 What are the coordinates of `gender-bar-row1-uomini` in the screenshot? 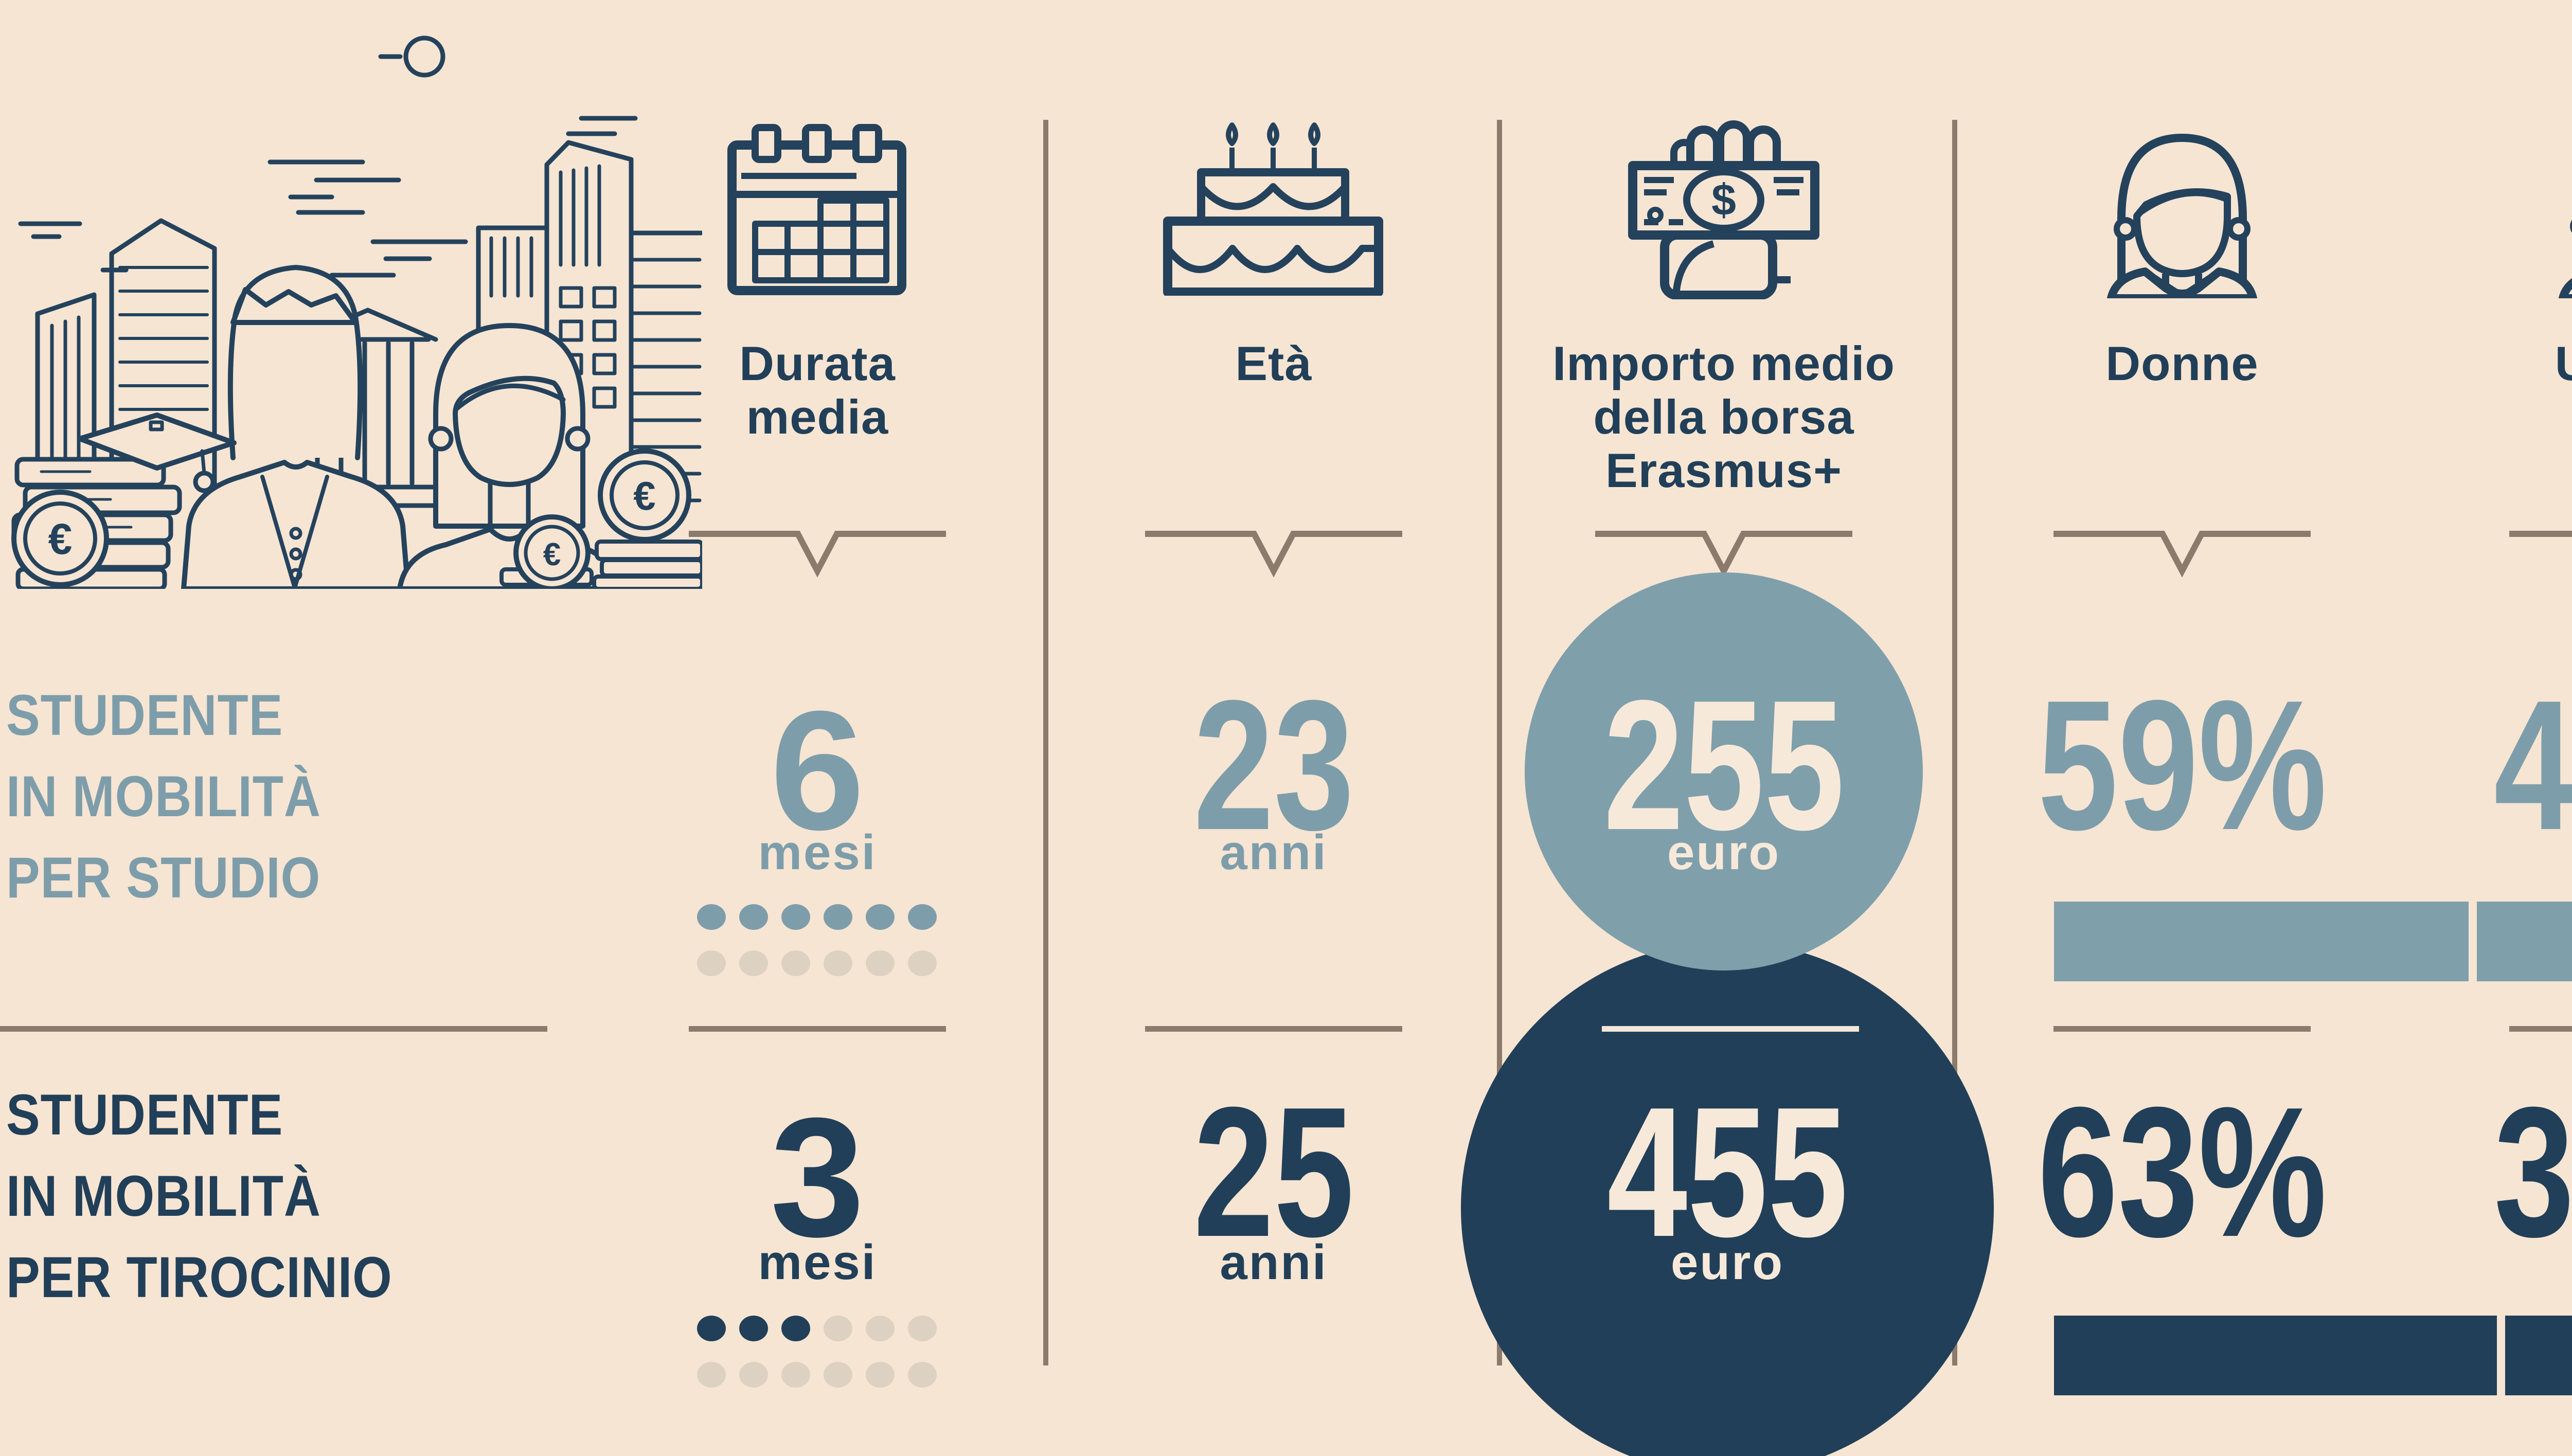 It's located at (2524, 941).